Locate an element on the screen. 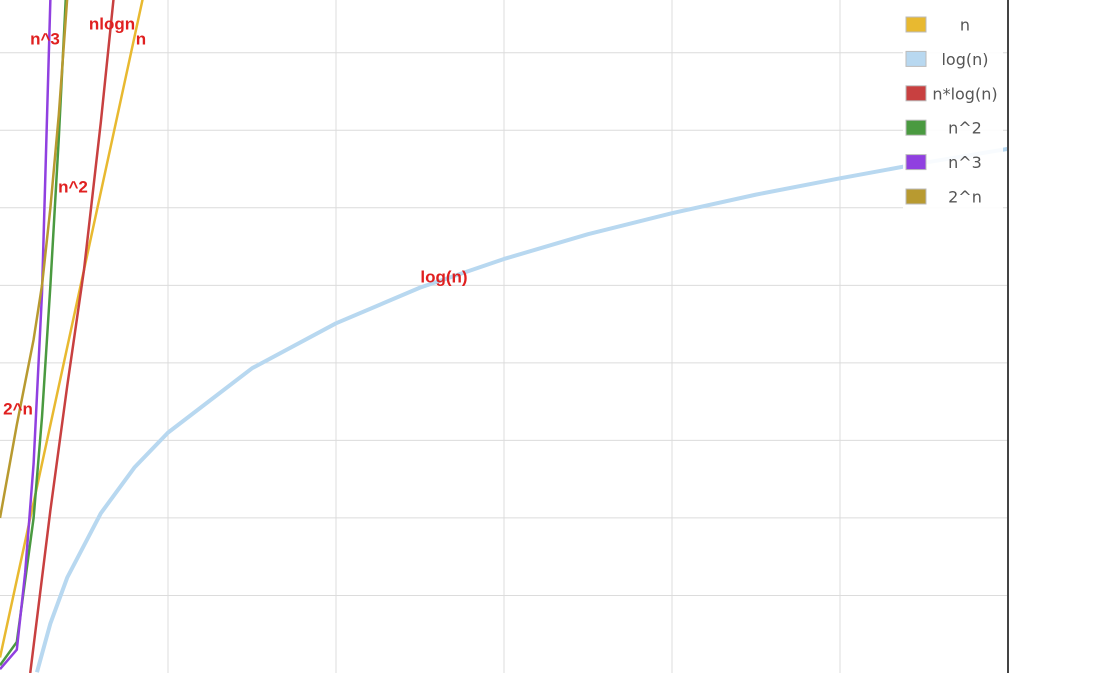 The width and height of the screenshot is (1097, 673). legend-label: log(n) is located at coordinates (964, 59).